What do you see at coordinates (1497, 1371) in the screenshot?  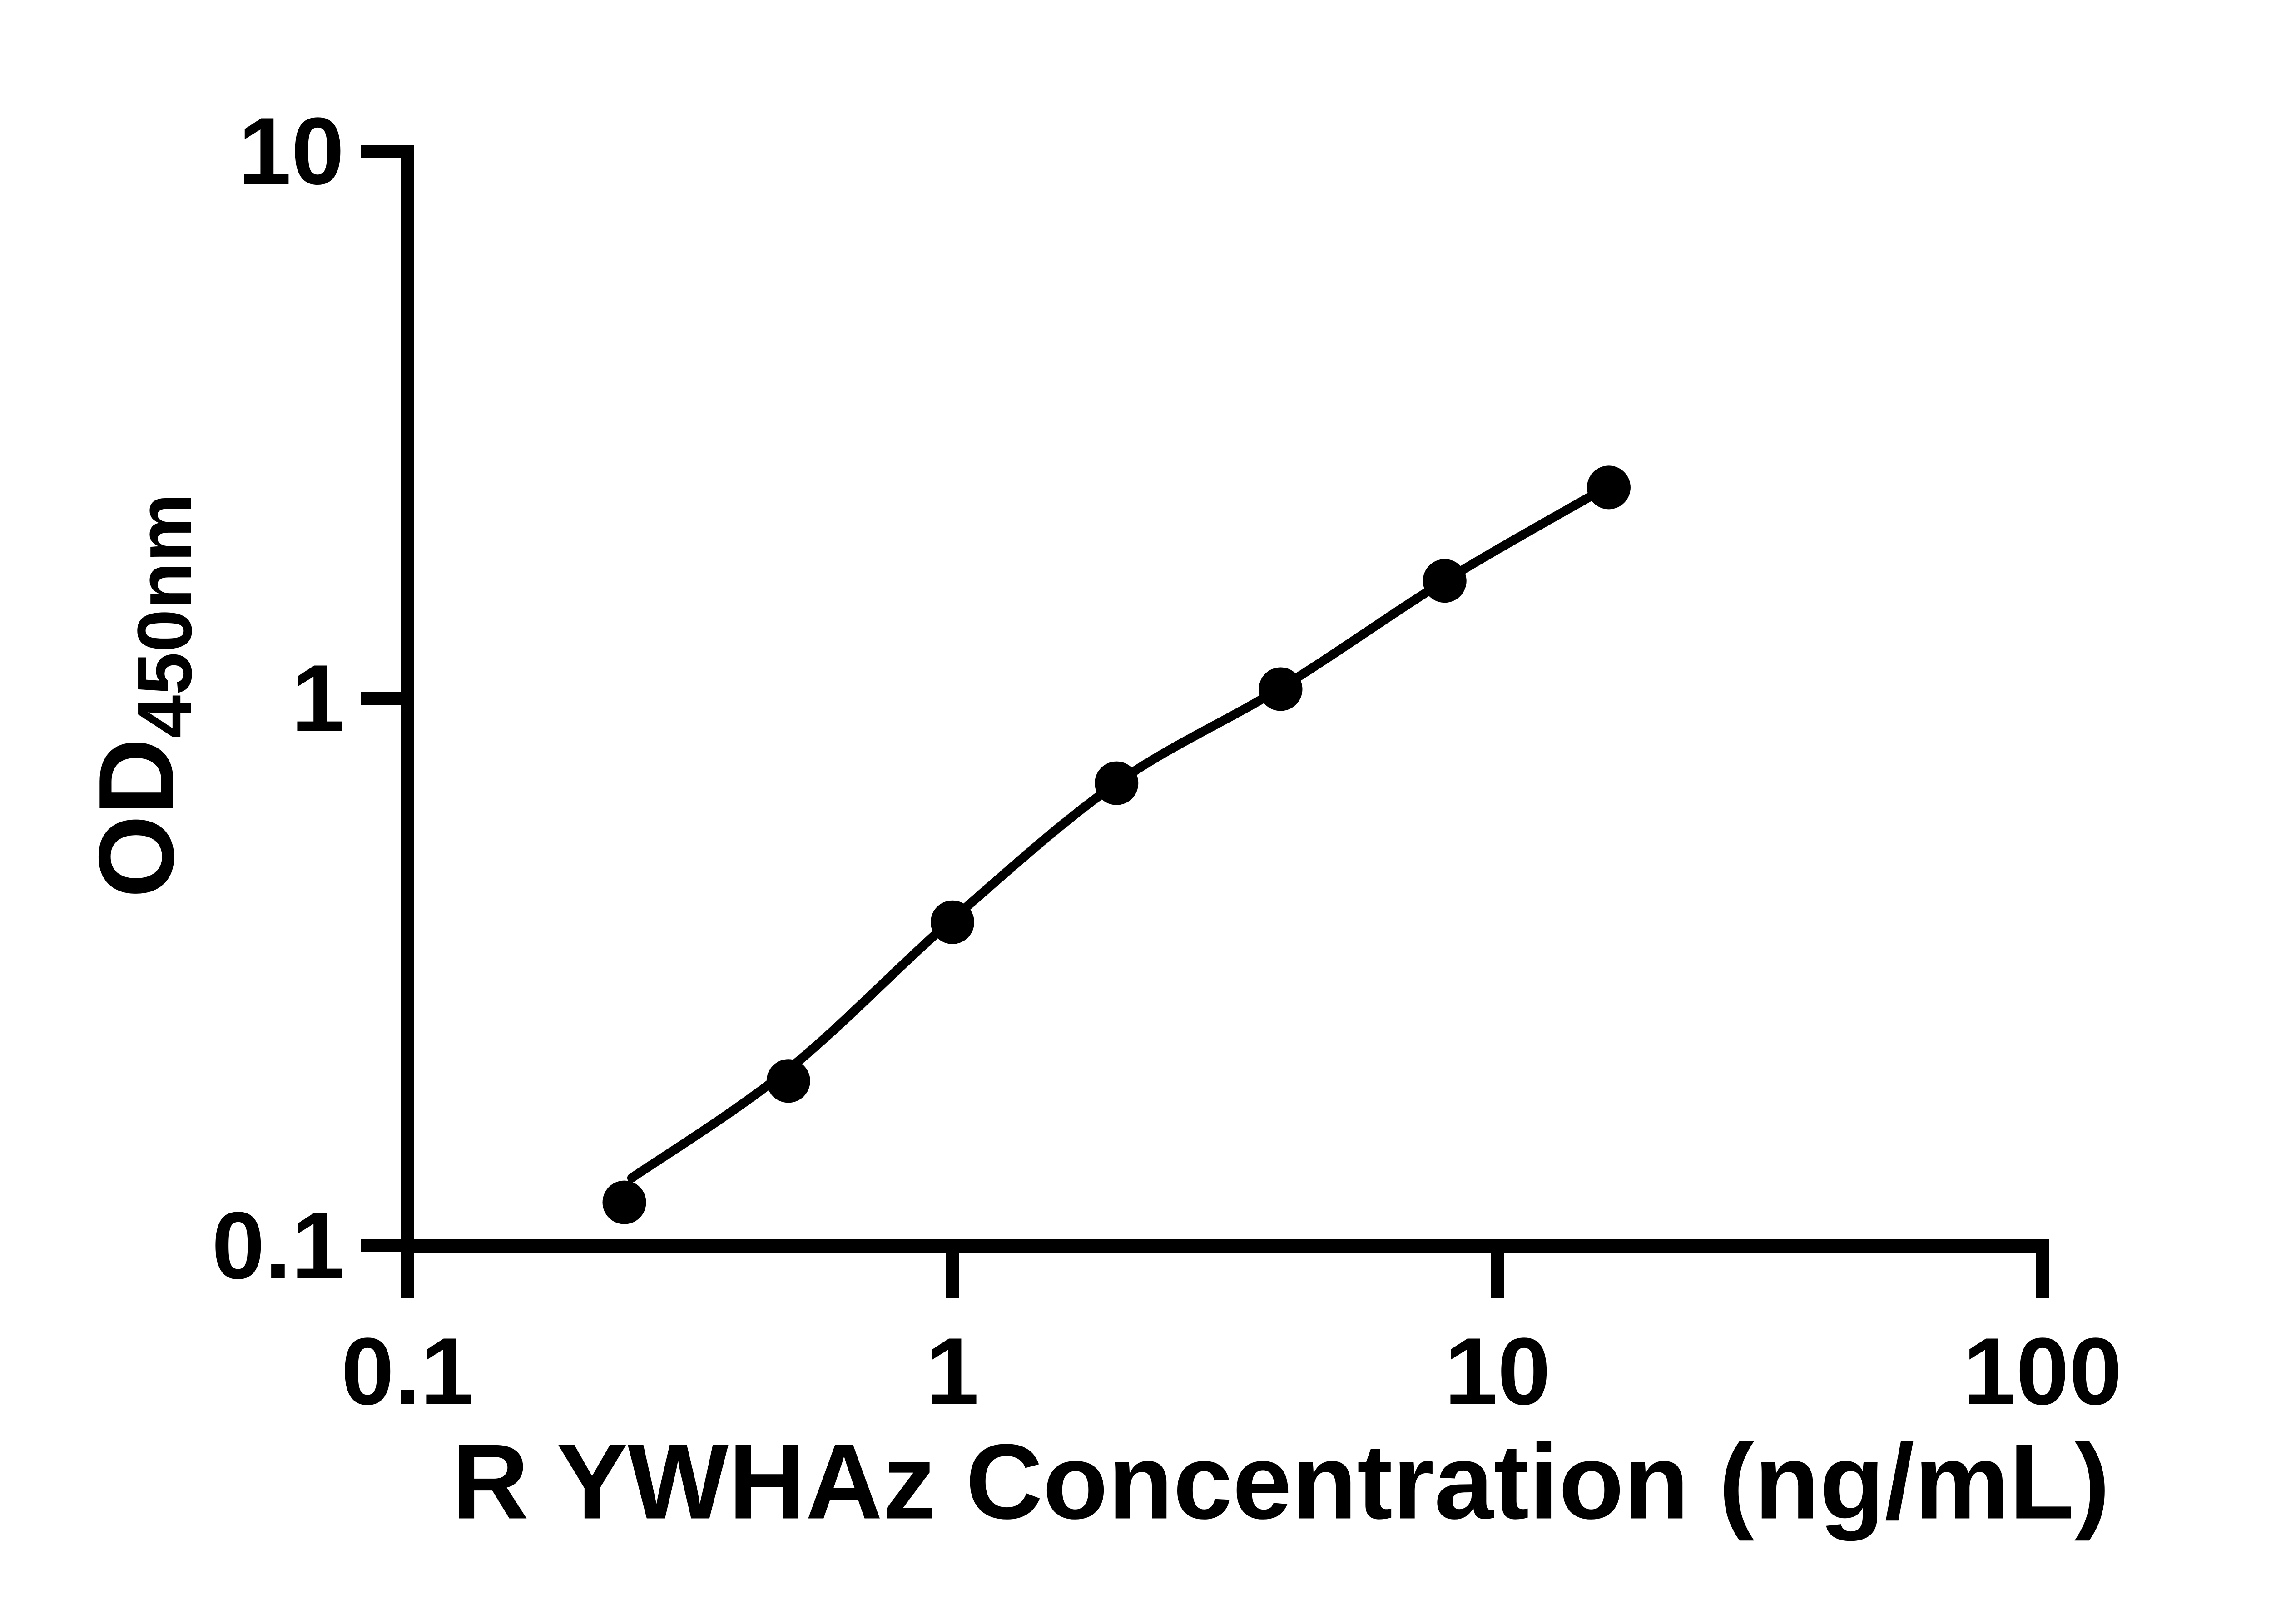 I see `x-tick-label: 10` at bounding box center [1497, 1371].